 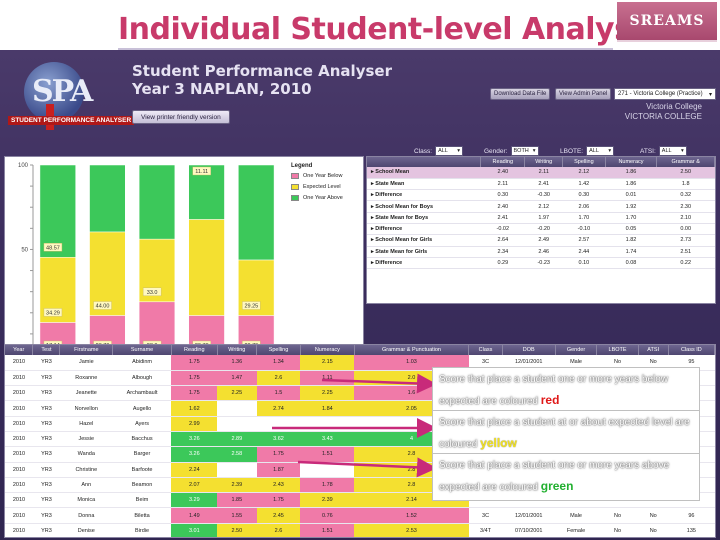 What do you see at coordinates (237, 408) in the screenshot?
I see `score-cell` at bounding box center [237, 408].